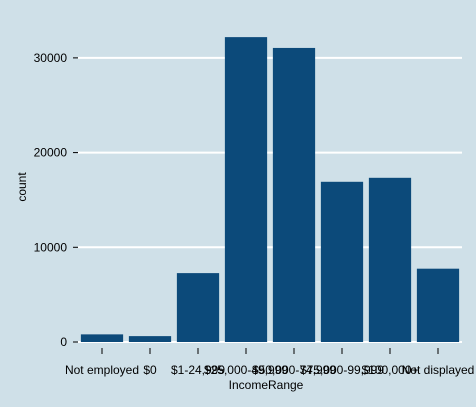 This screenshot has height=407, width=476. What do you see at coordinates (56, 200) in the screenshot?
I see `y-axis: 0 10000 20000 30000` at bounding box center [56, 200].